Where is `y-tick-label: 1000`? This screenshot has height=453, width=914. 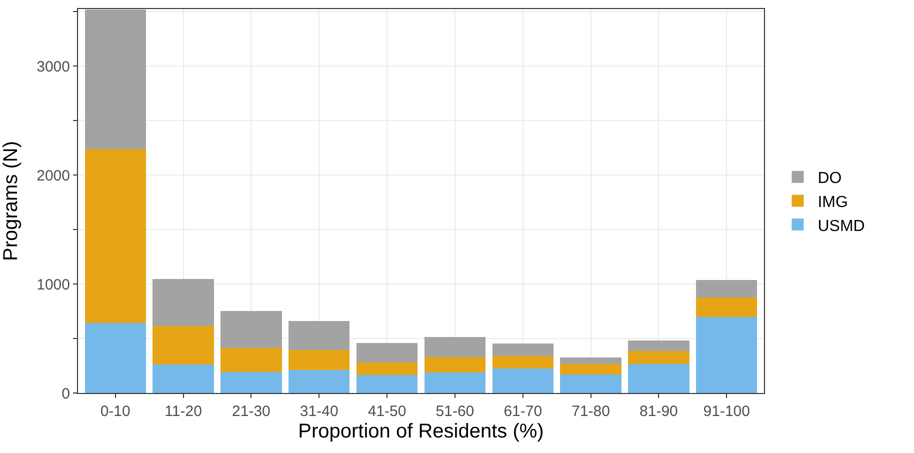
y-tick-label: 1000 is located at coordinates (53, 285).